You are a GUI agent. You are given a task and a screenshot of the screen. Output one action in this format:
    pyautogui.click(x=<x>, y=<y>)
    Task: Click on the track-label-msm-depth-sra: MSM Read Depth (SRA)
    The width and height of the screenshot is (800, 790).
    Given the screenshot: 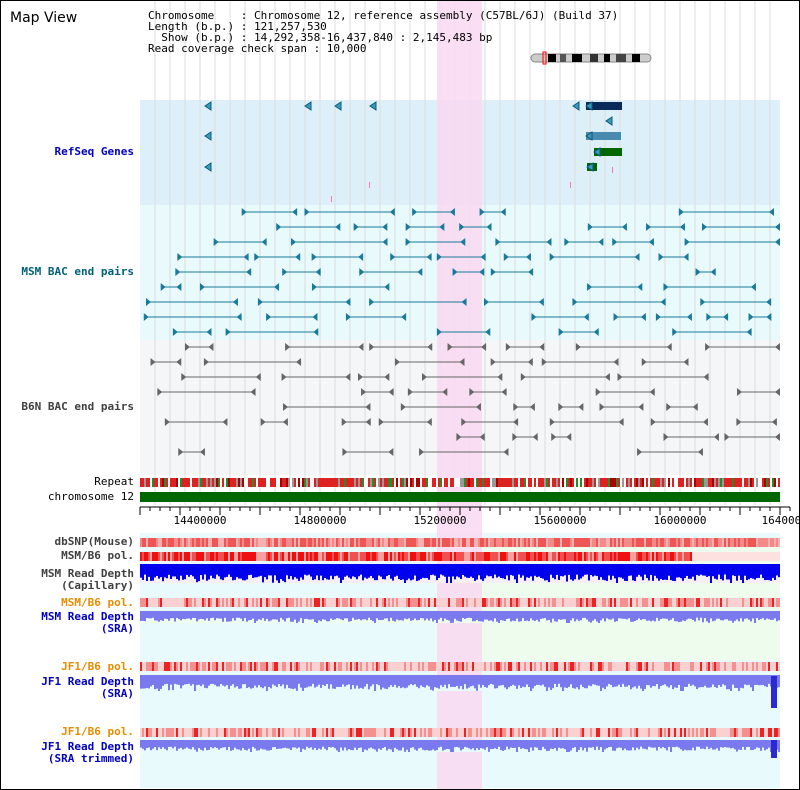 What is the action you would take?
    pyautogui.click(x=87, y=623)
    